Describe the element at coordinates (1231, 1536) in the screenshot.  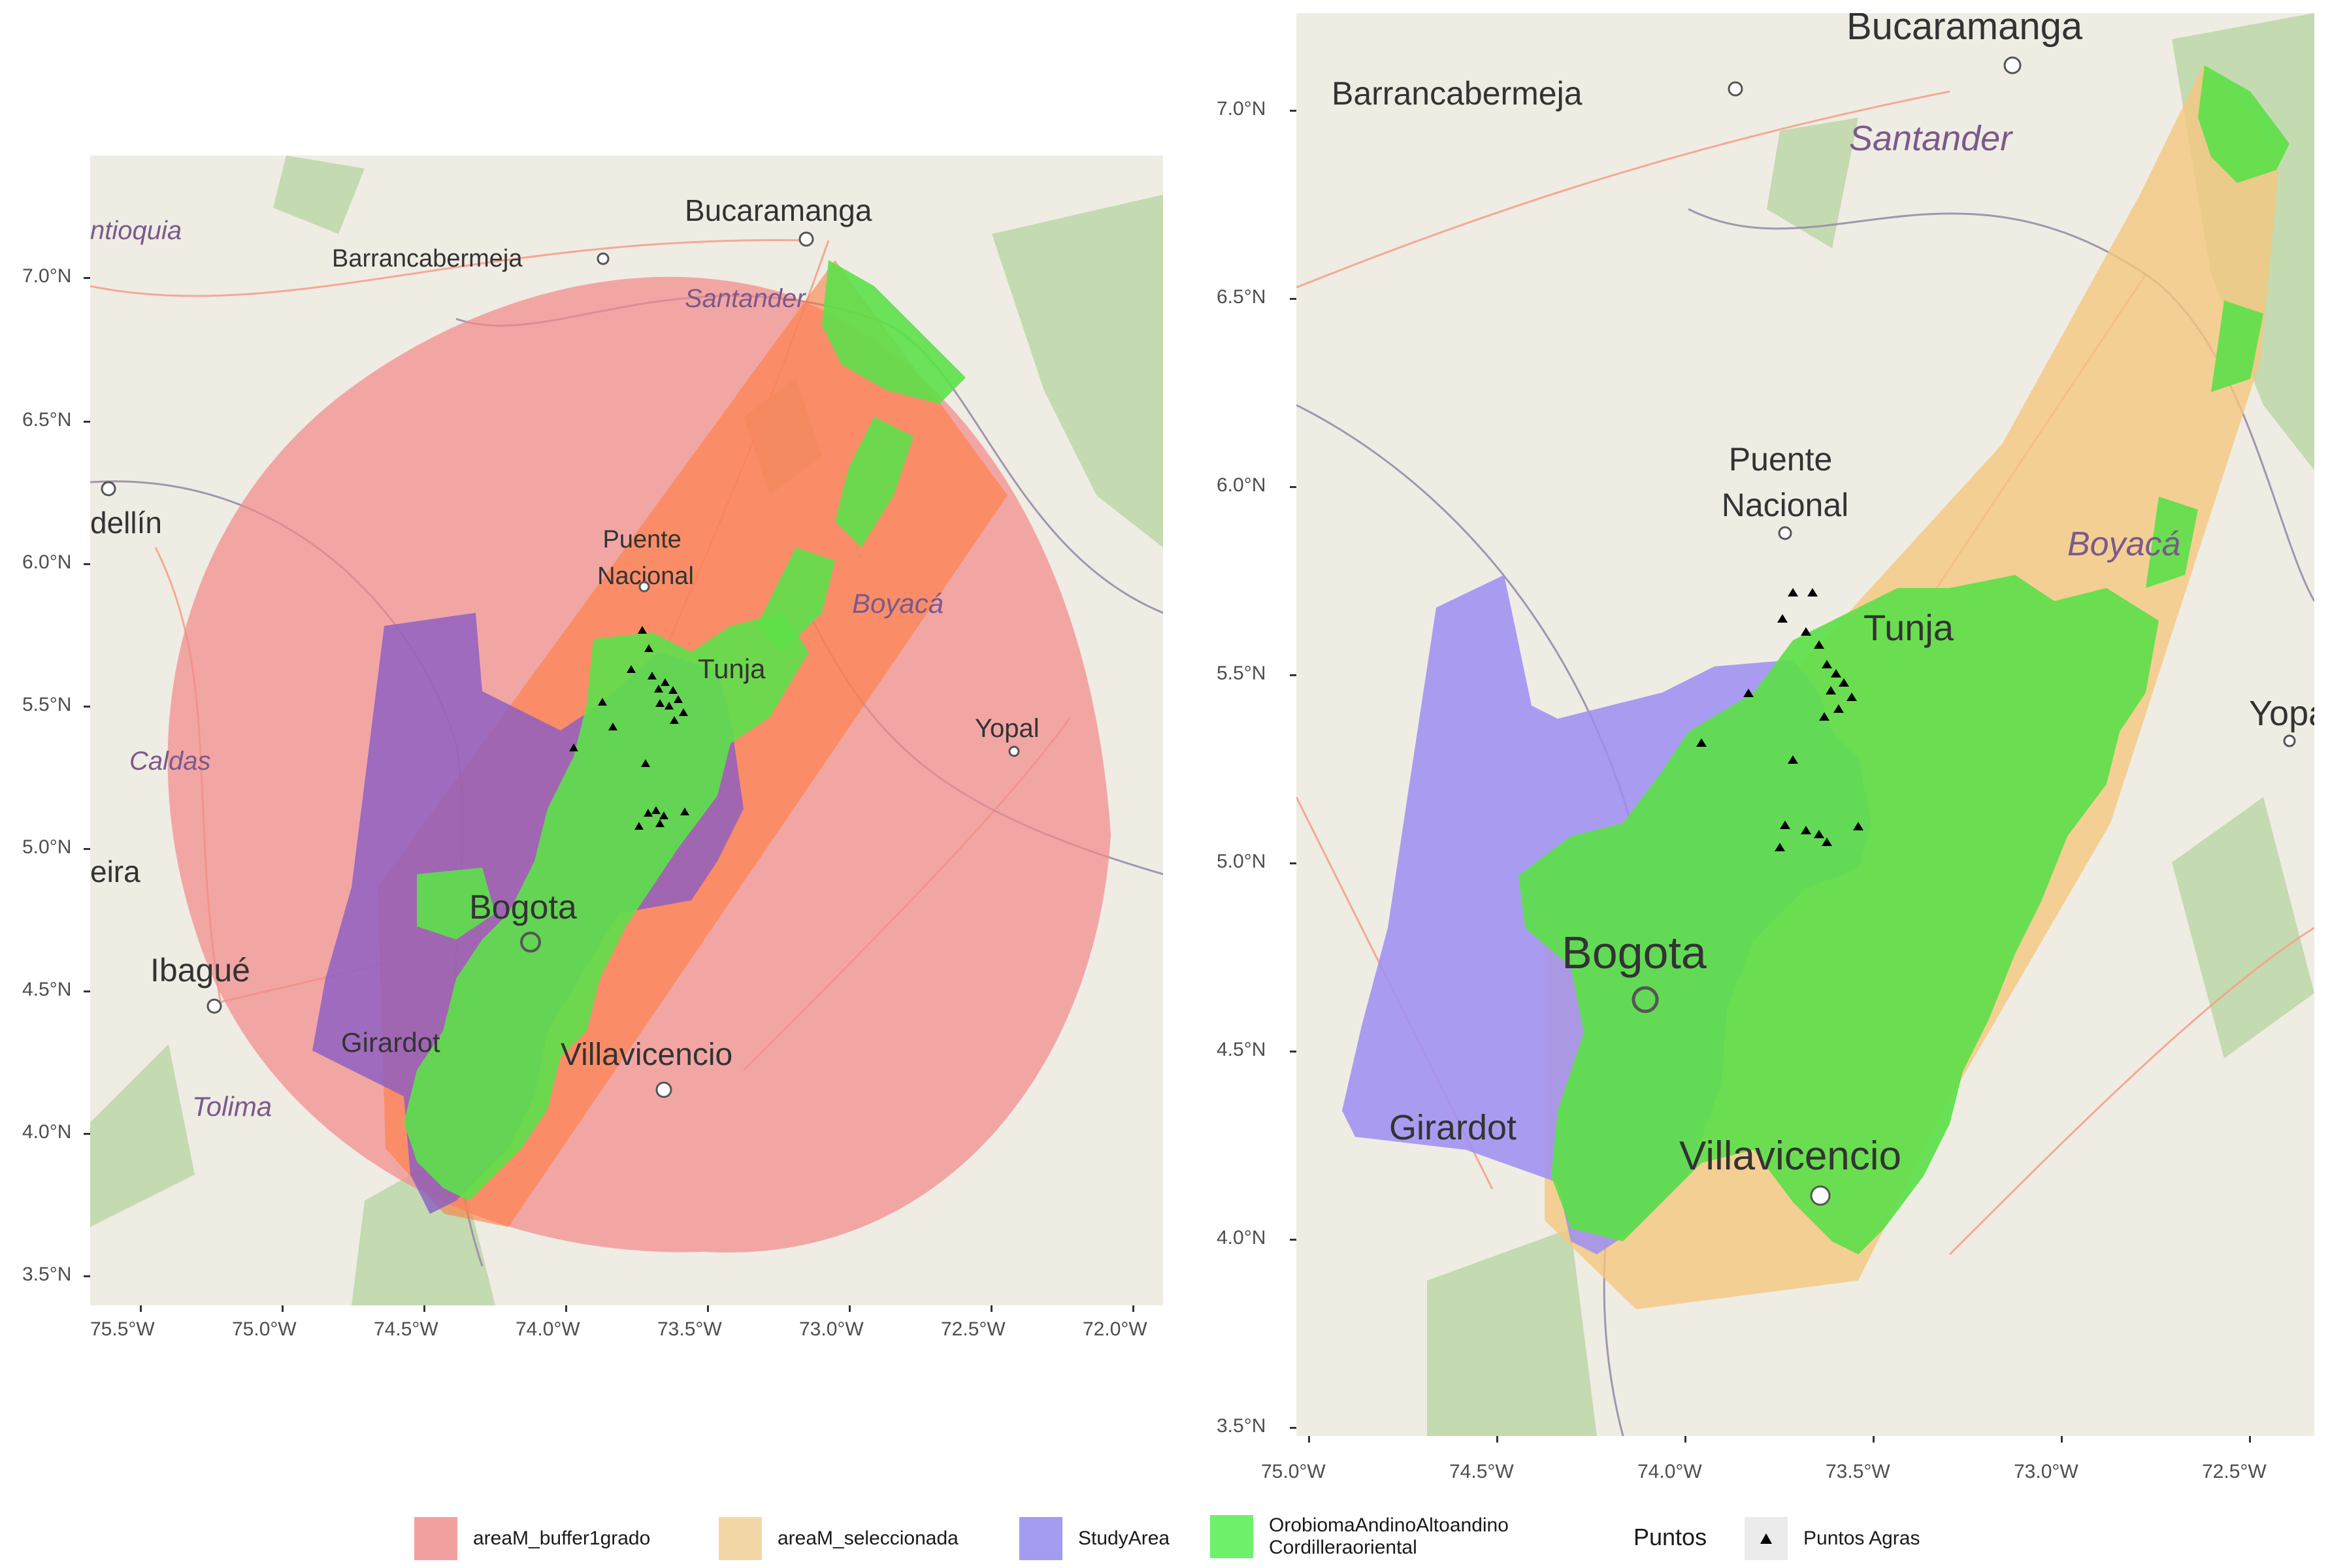
I see `legend-swatch-orobioma` at that location.